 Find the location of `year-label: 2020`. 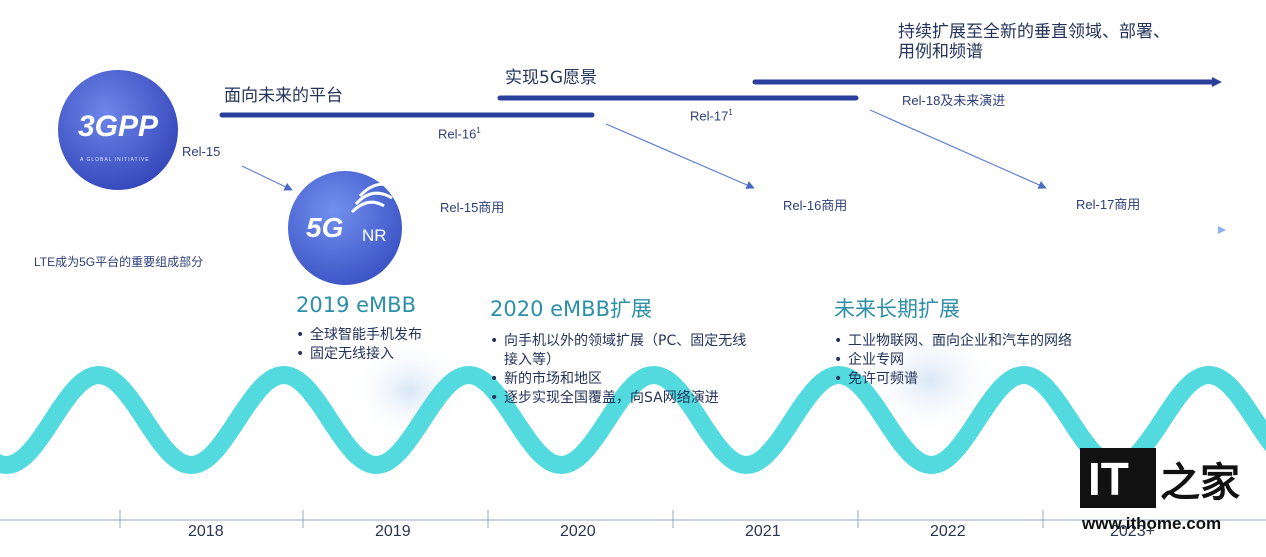

year-label: 2020 is located at coordinates (578, 531).